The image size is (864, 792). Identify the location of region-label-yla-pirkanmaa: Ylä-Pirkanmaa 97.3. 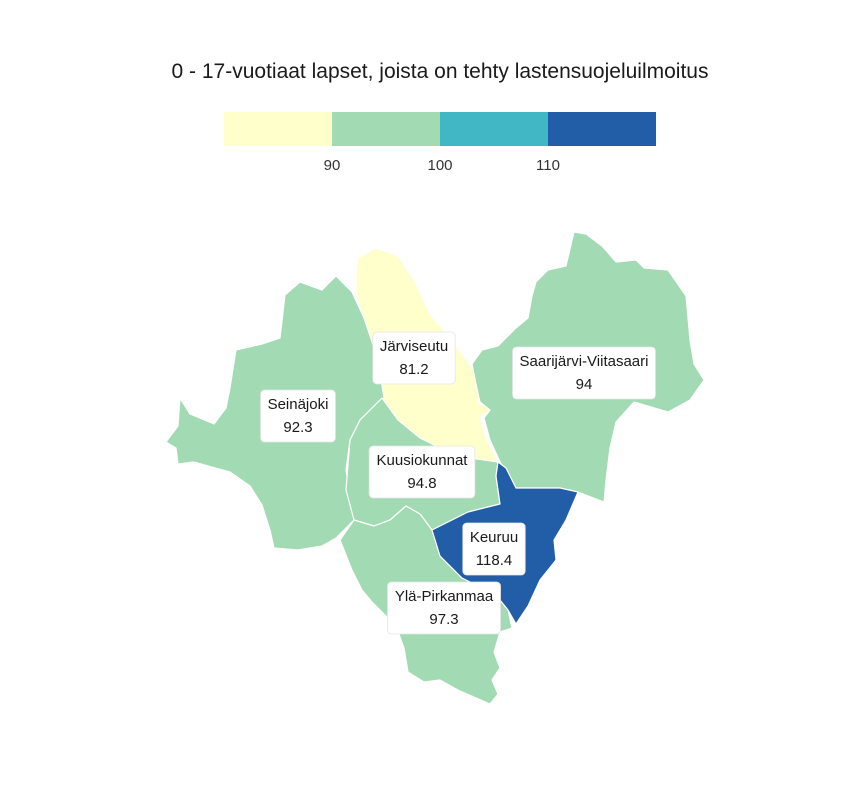
(444, 608).